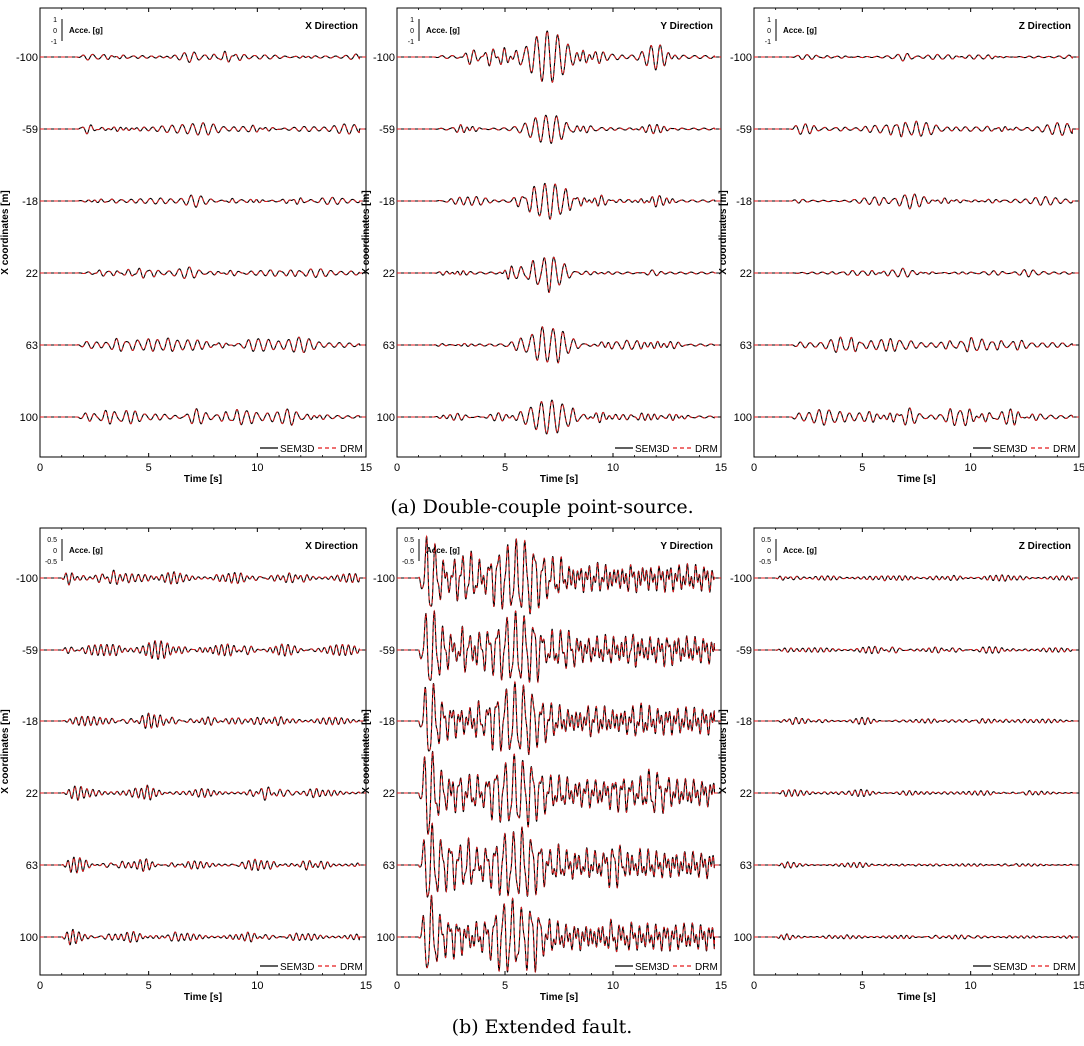  What do you see at coordinates (203, 232) in the screenshot?
I see `panel-a-x-frame` at bounding box center [203, 232].